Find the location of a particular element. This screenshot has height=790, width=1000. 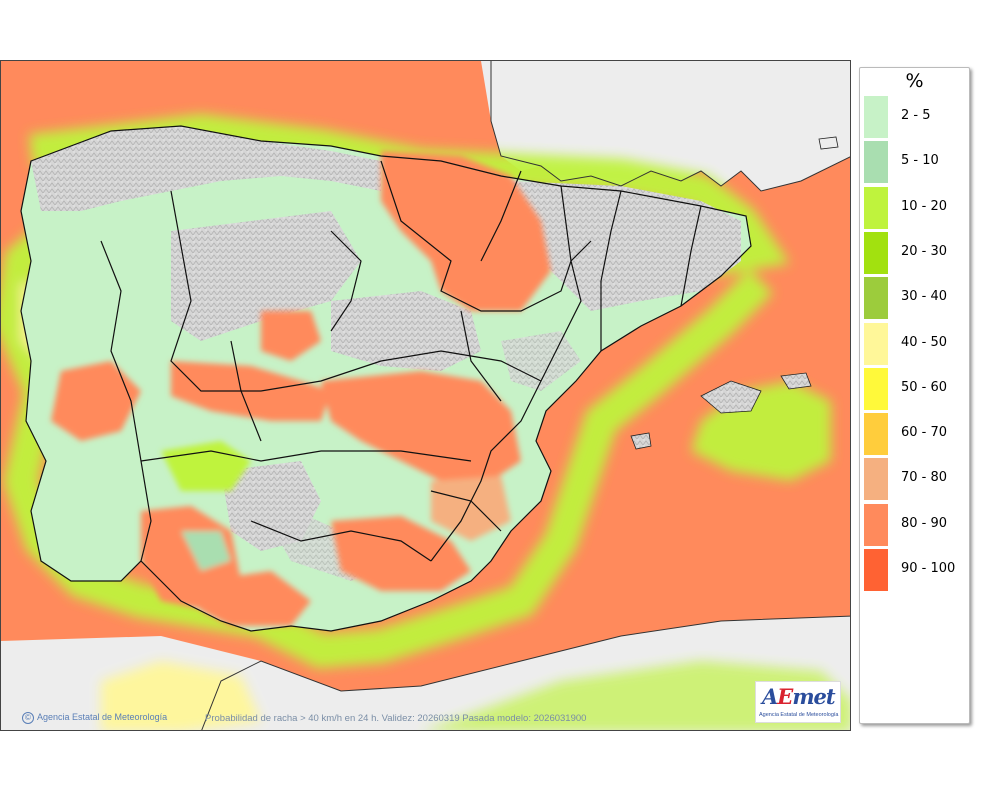

legend-label: 10 - 20 is located at coordinates (924, 206).